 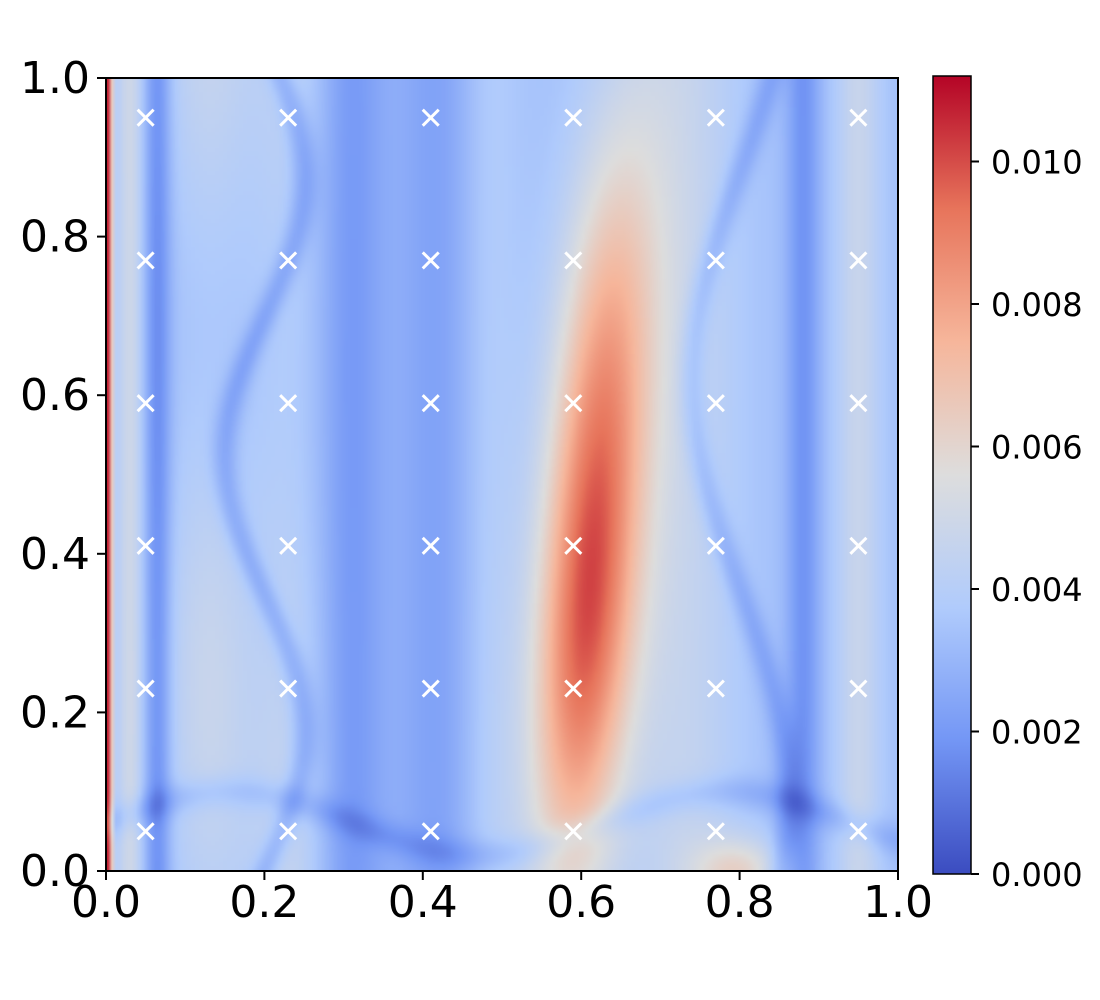 I want to click on x-tick-label: 0.0, so click(x=106, y=902).